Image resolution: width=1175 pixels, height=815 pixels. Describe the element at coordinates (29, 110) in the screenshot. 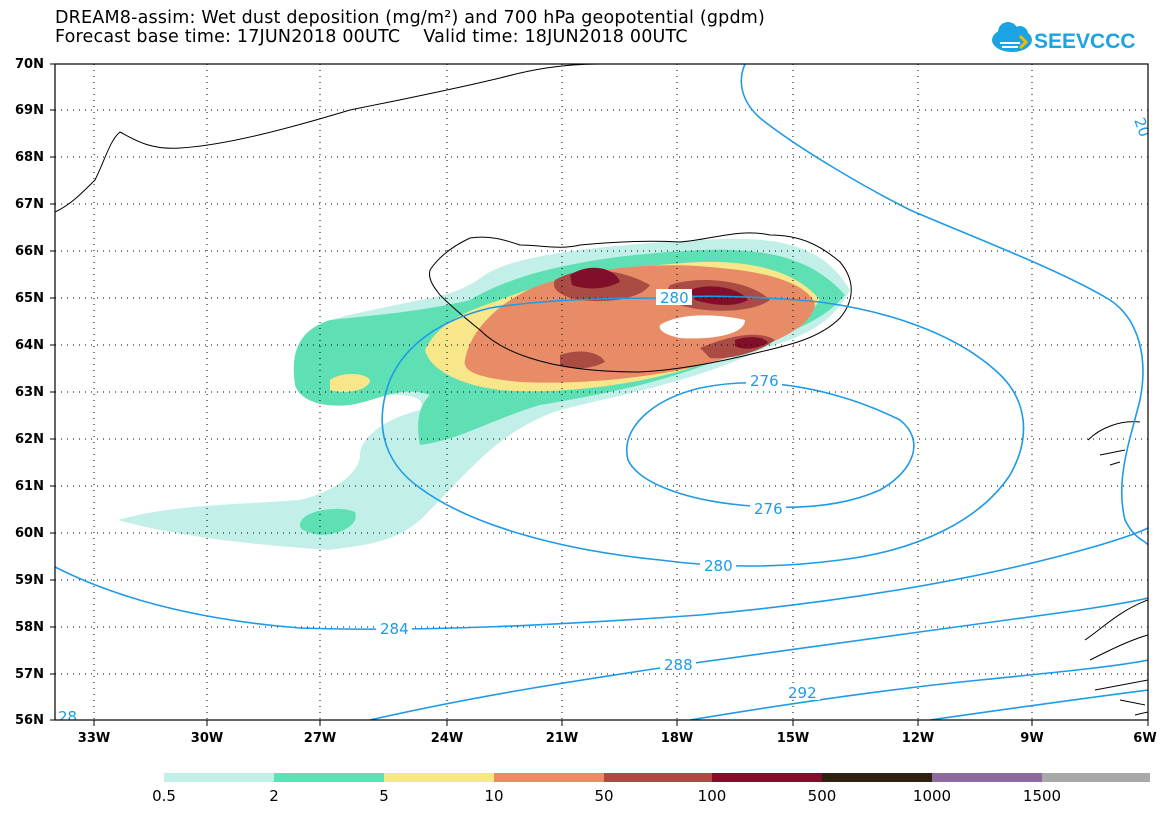

I see `lat-label: 69N` at that location.